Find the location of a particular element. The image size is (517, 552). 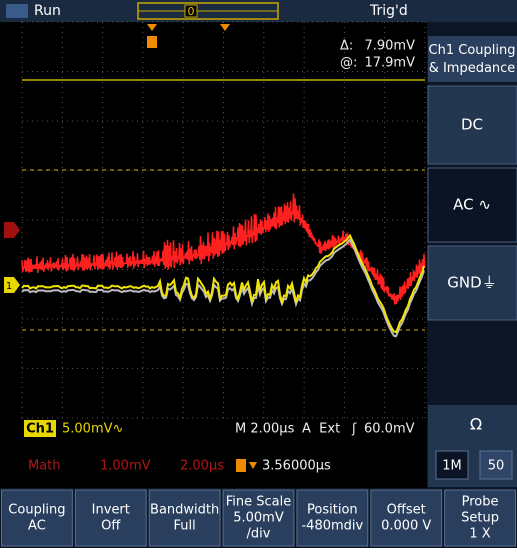

menu-button-label: Position is located at coordinates (332, 510).